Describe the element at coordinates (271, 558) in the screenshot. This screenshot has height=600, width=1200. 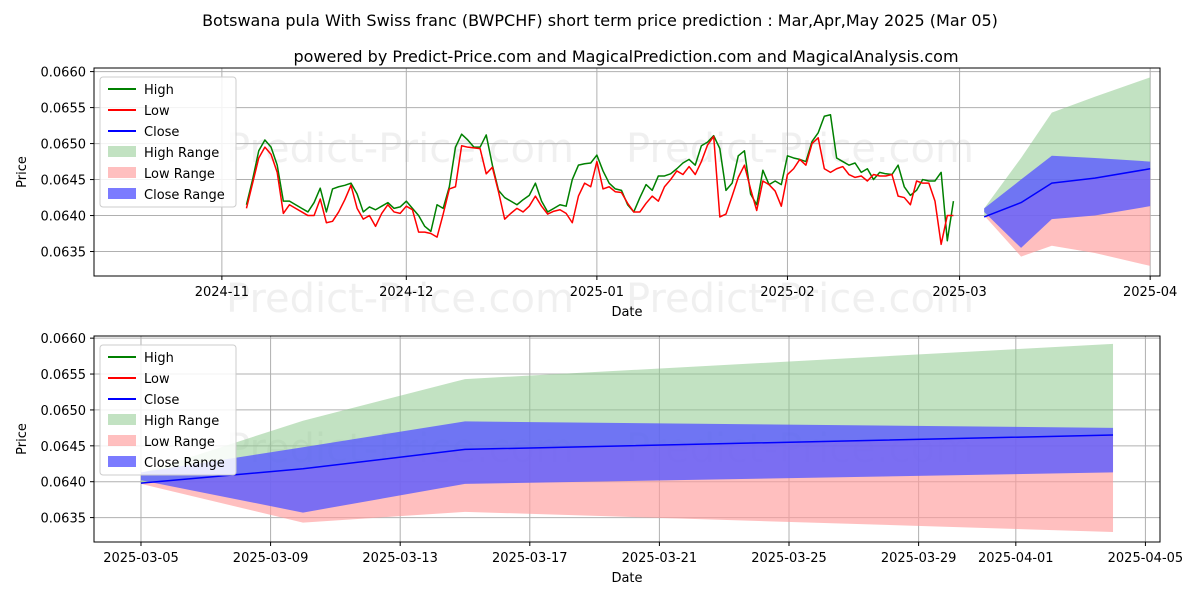
I see `x-tick-label: 2025-03-09` at that location.